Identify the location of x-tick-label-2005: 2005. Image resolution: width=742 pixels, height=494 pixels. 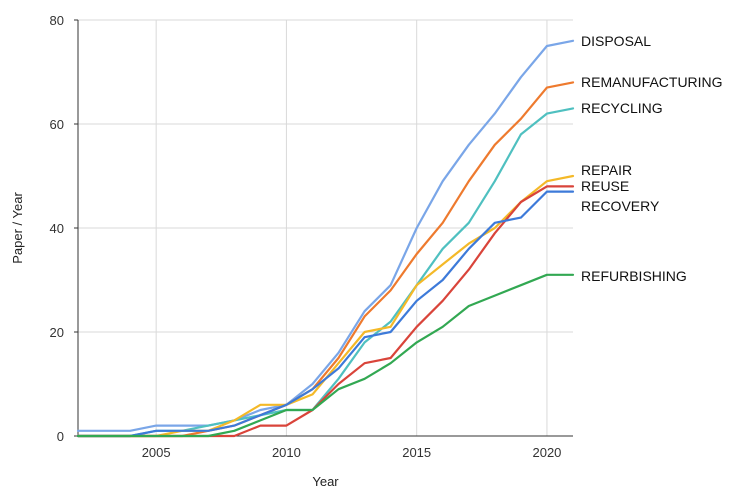
(156, 452).